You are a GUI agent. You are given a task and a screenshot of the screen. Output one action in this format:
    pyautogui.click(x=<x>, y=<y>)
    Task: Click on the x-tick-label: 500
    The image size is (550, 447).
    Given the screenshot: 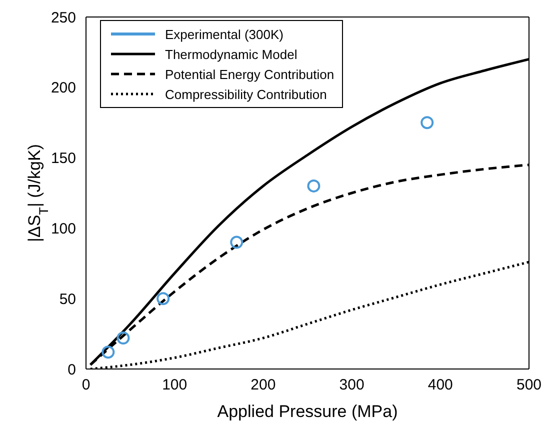 What is the action you would take?
    pyautogui.click(x=529, y=385)
    